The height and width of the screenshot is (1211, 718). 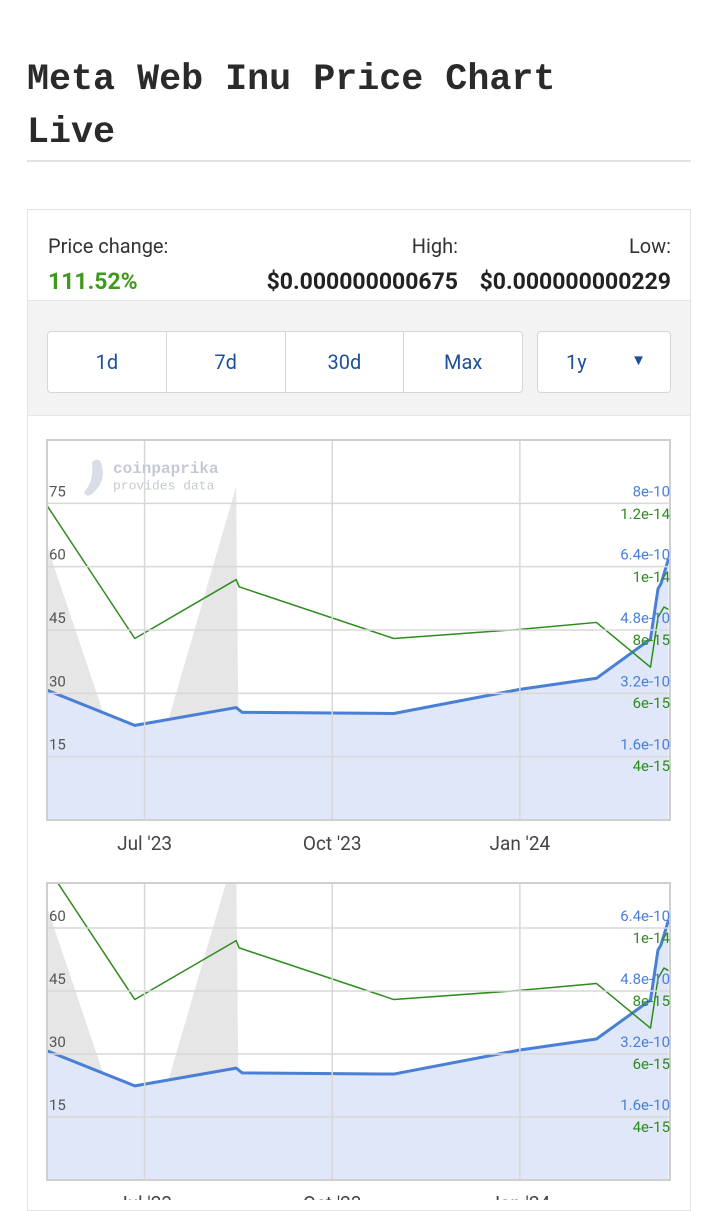 I want to click on watermark-title: coinpaprika, so click(x=166, y=469).